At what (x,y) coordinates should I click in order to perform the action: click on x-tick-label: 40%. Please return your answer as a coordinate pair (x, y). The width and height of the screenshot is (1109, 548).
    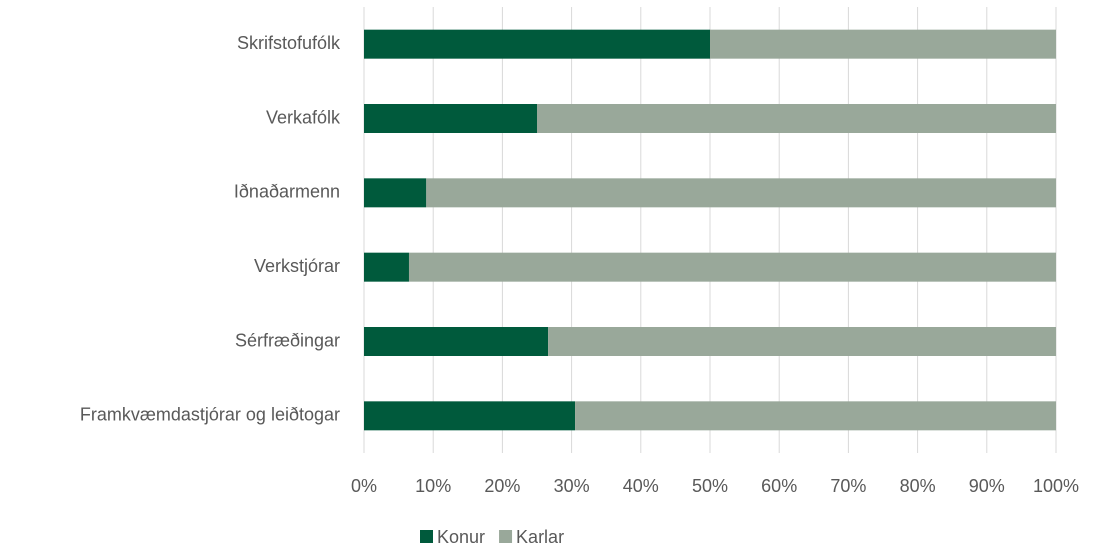
    Looking at the image, I should click on (641, 486).